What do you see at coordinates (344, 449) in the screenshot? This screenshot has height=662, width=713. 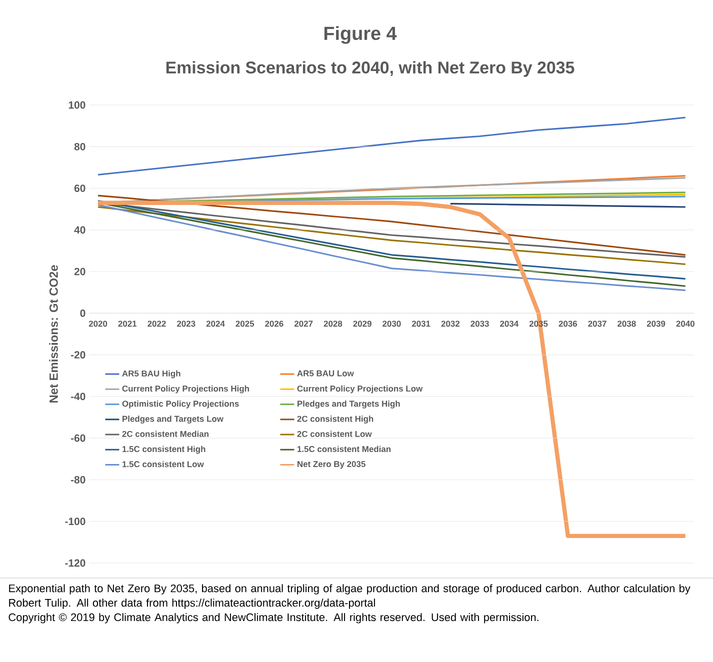 I see `legend-label: 1.5C consistent Median` at bounding box center [344, 449].